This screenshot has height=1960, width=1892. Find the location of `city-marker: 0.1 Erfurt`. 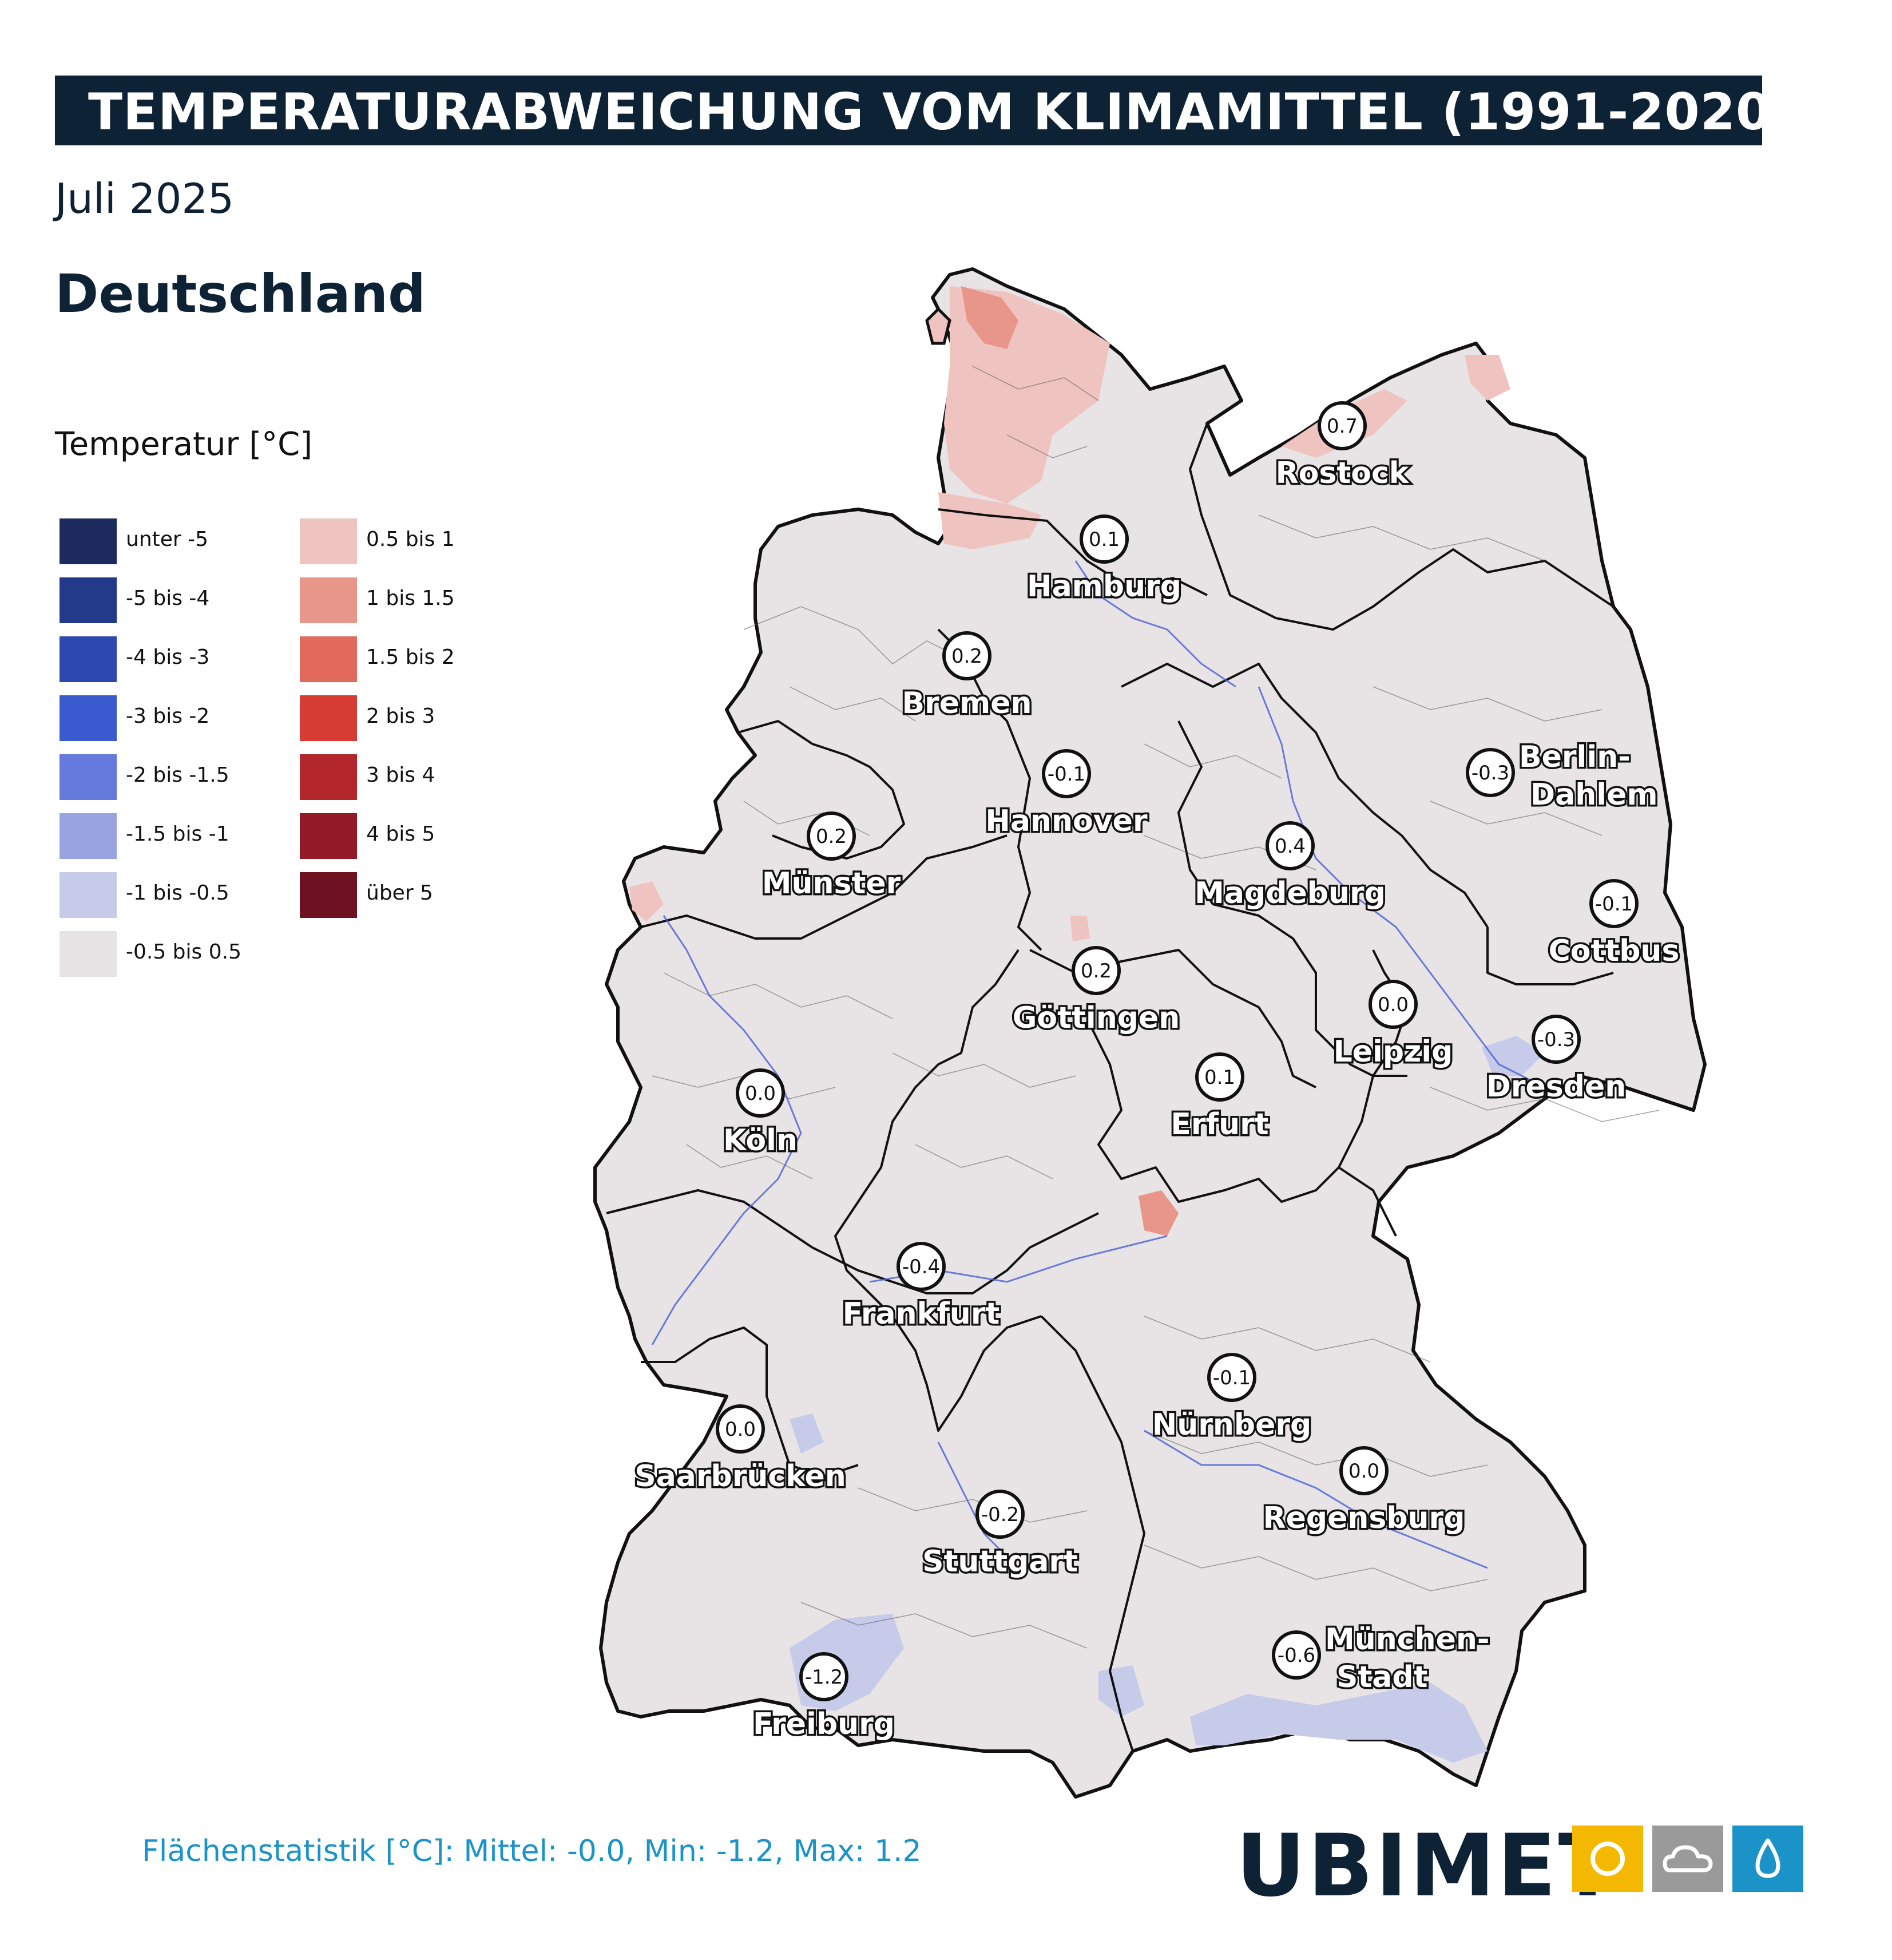

city-marker: 0.1 Erfurt is located at coordinates (1220, 1098).